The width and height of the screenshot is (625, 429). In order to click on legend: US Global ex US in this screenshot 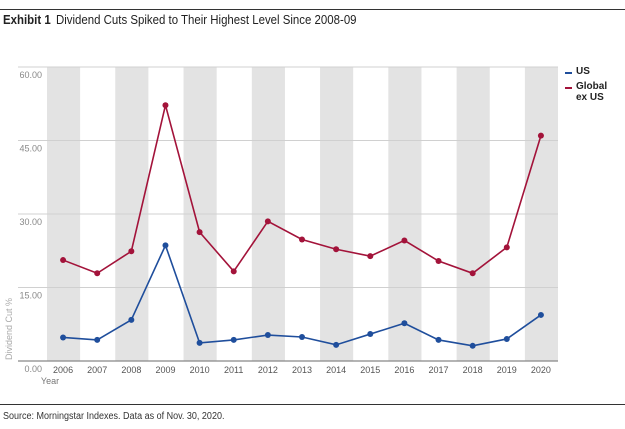, I will do `click(591, 86)`.